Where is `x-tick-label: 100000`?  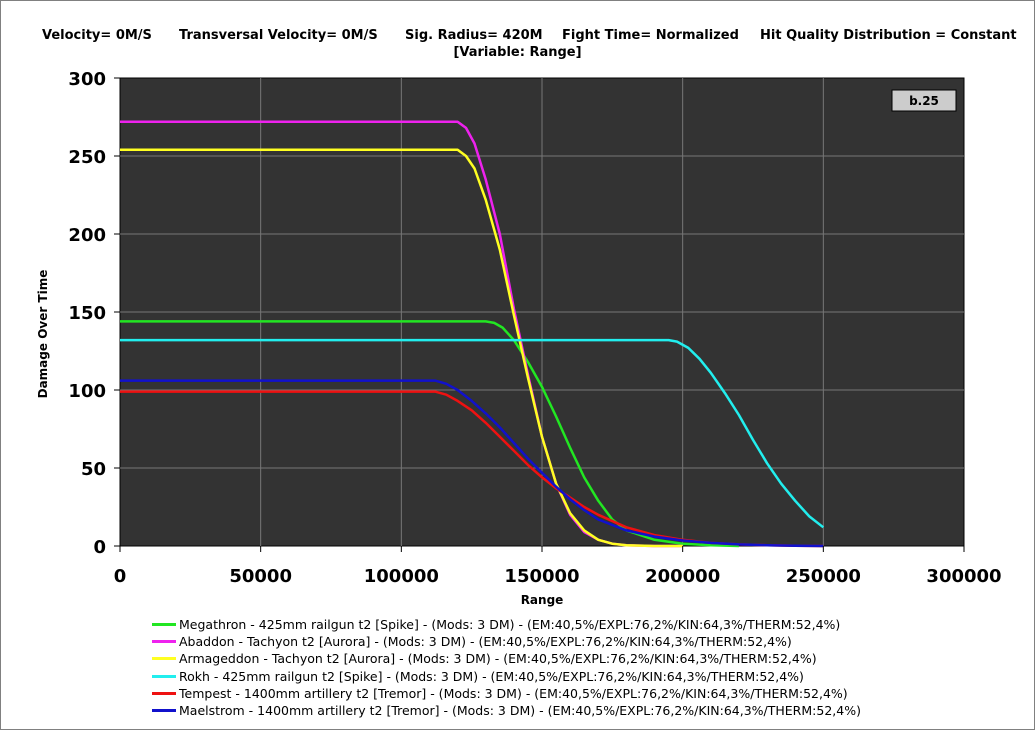
x-tick-label: 100000 is located at coordinates (401, 576).